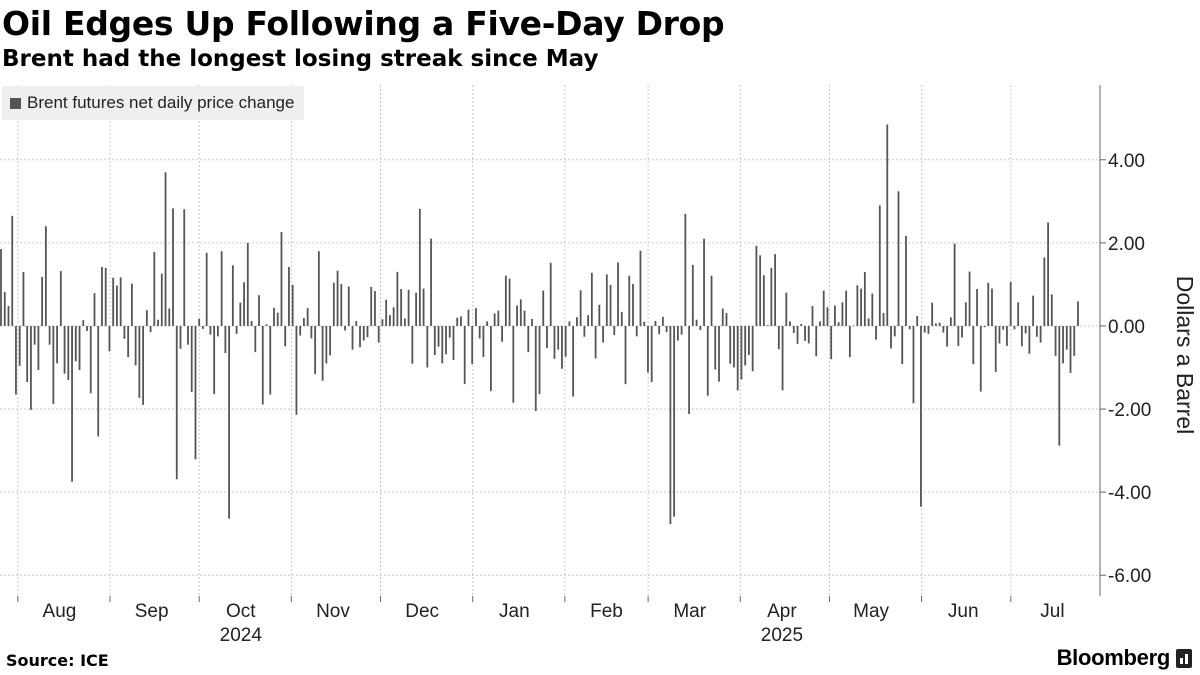  What do you see at coordinates (1129, 410) in the screenshot?
I see `y-tick-label: -2.00` at bounding box center [1129, 410].